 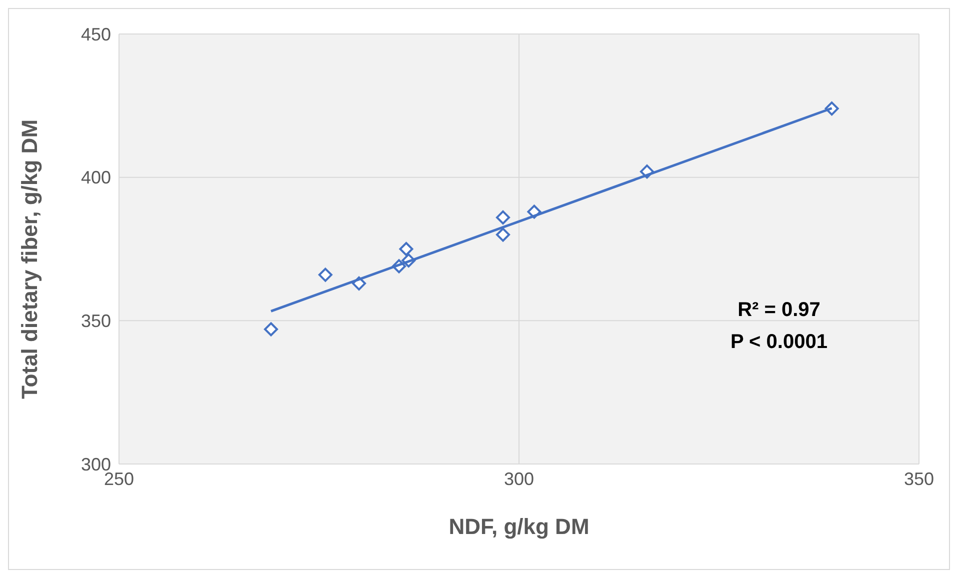 I want to click on y-tick-label: 350, so click(x=95, y=321).